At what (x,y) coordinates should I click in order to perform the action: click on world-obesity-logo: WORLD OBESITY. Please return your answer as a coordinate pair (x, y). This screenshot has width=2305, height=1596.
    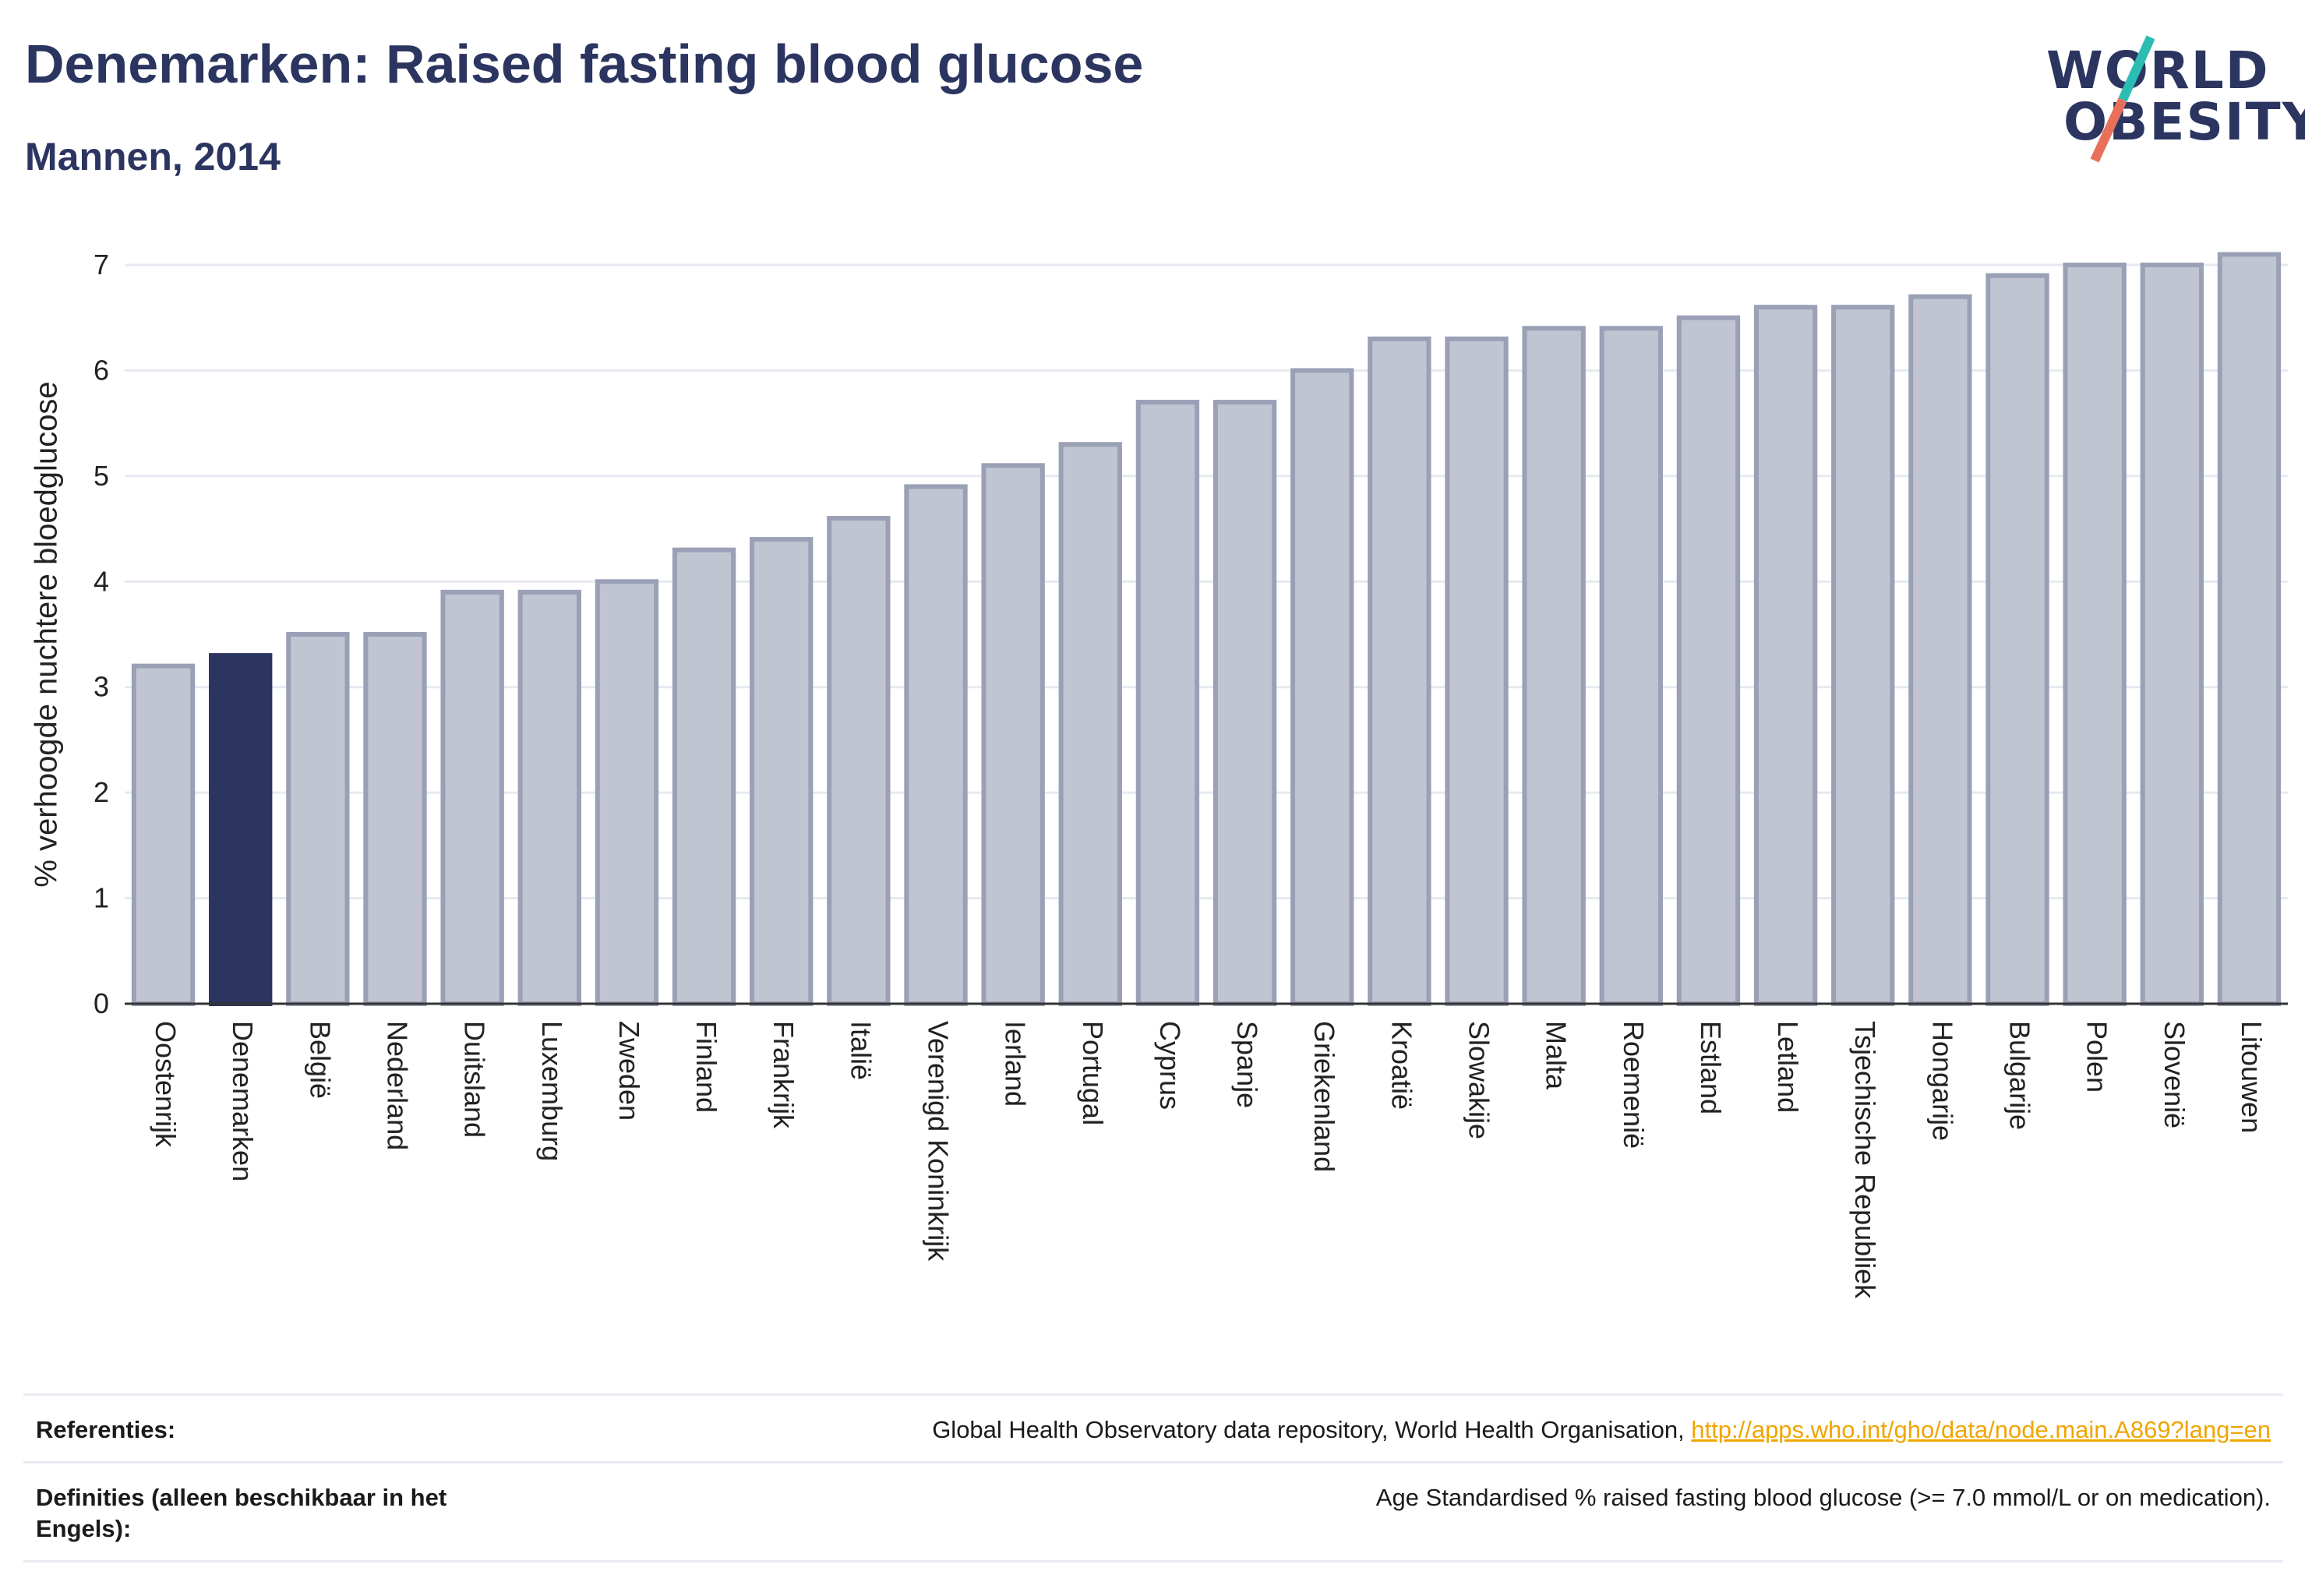
    Looking at the image, I should click on (2165, 97).